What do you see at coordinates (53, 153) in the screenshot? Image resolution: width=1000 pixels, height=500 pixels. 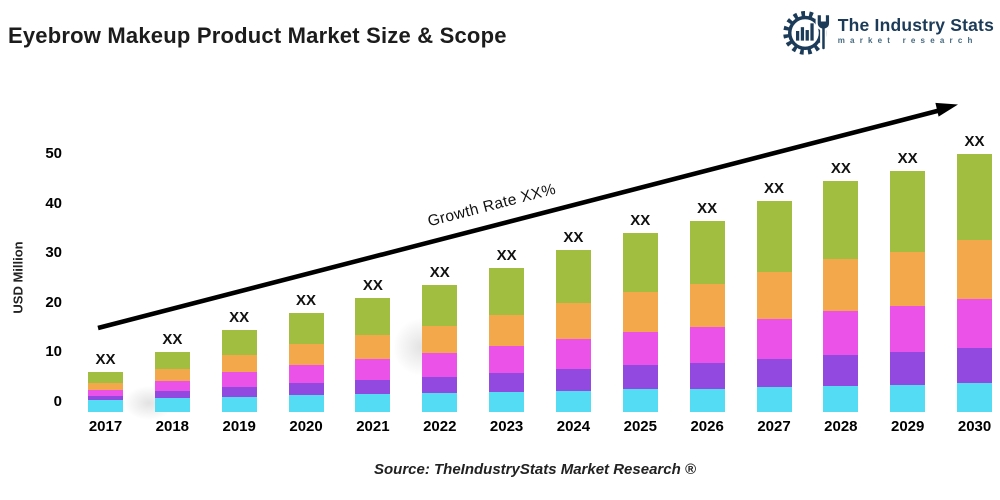 I see `y-axis-tick-label: 50` at bounding box center [53, 153].